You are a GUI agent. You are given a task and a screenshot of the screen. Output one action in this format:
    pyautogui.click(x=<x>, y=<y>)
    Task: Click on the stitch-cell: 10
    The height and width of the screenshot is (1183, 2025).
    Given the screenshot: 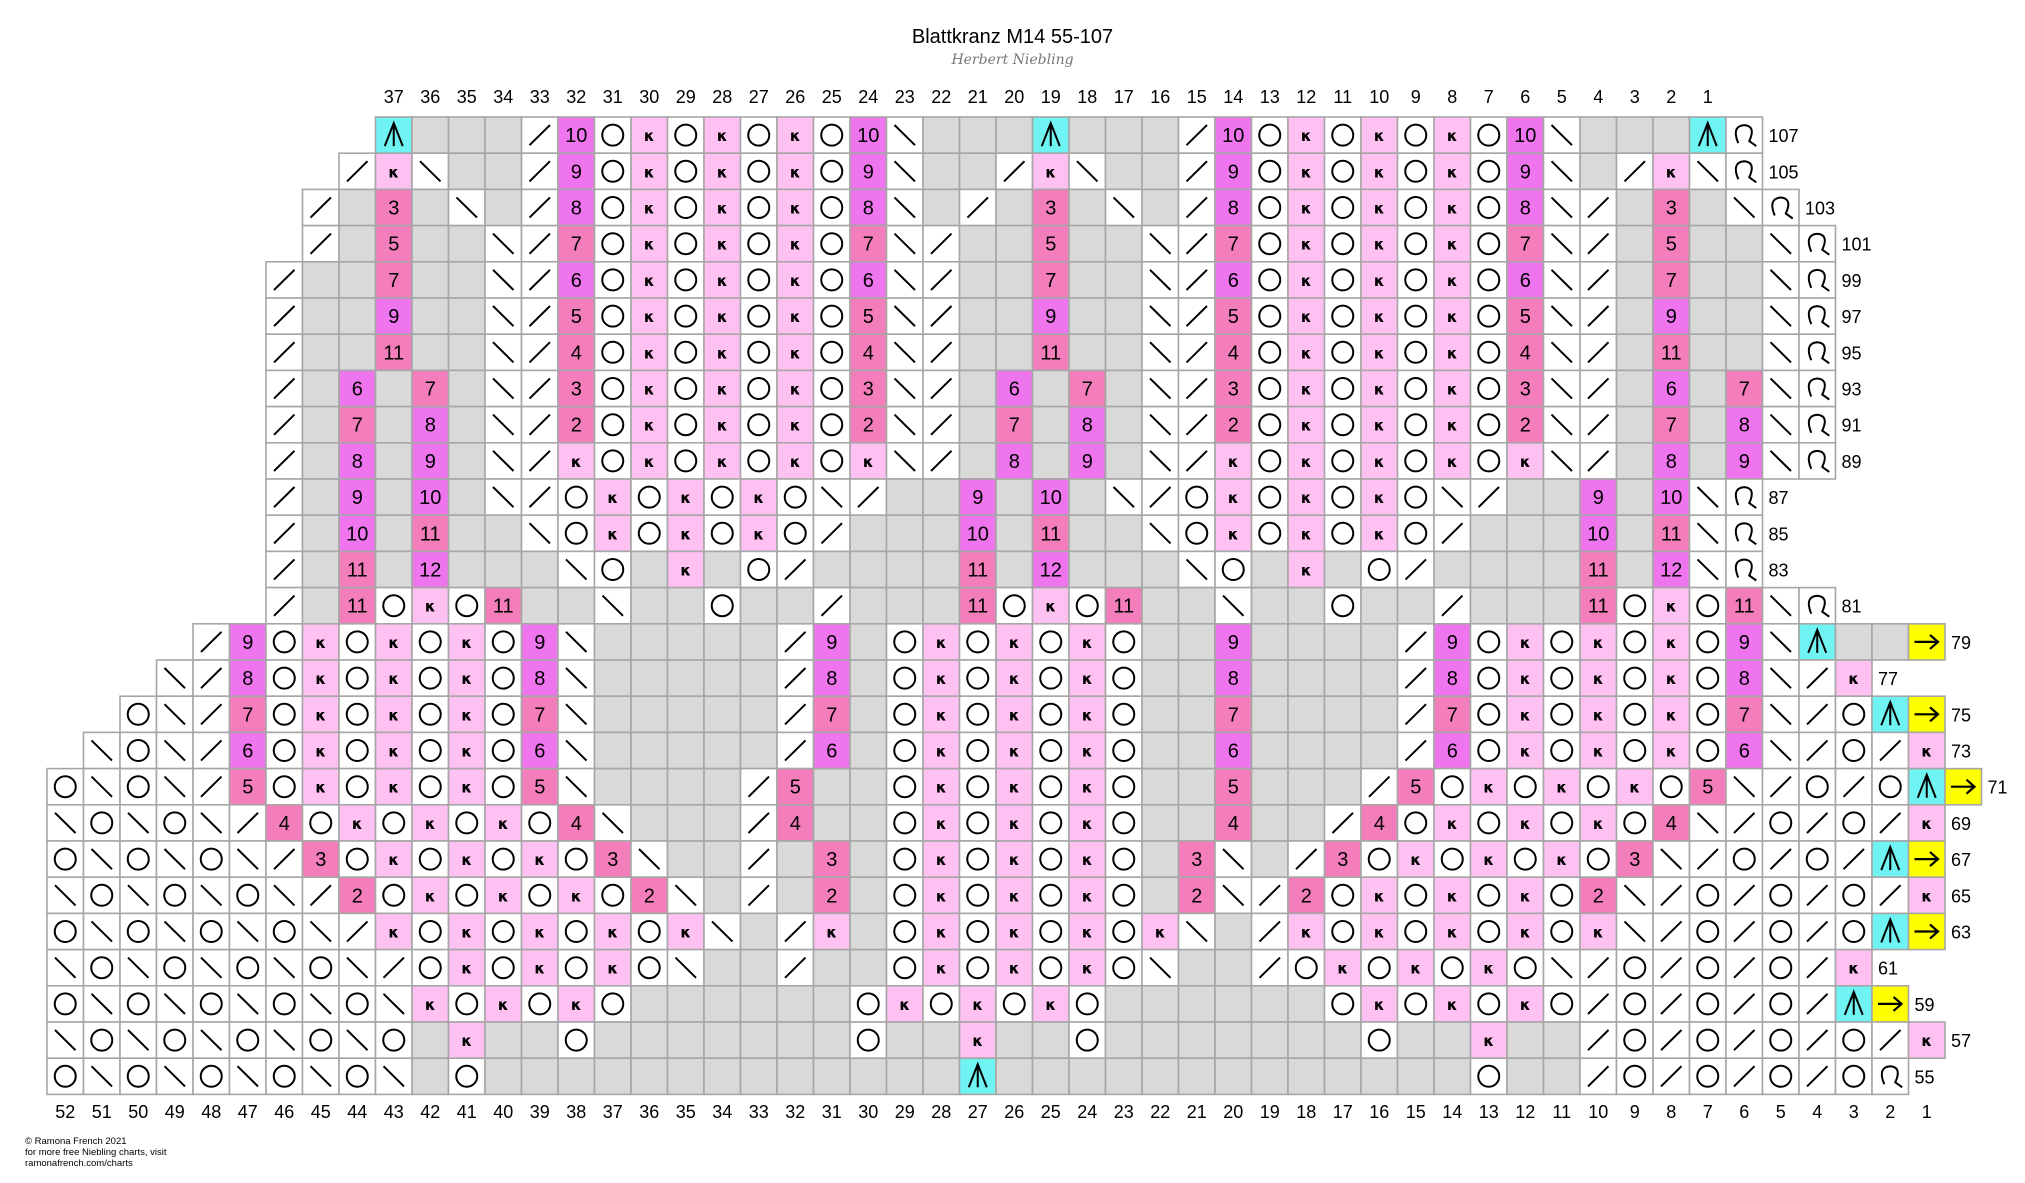 What is the action you would take?
    pyautogui.click(x=1233, y=135)
    